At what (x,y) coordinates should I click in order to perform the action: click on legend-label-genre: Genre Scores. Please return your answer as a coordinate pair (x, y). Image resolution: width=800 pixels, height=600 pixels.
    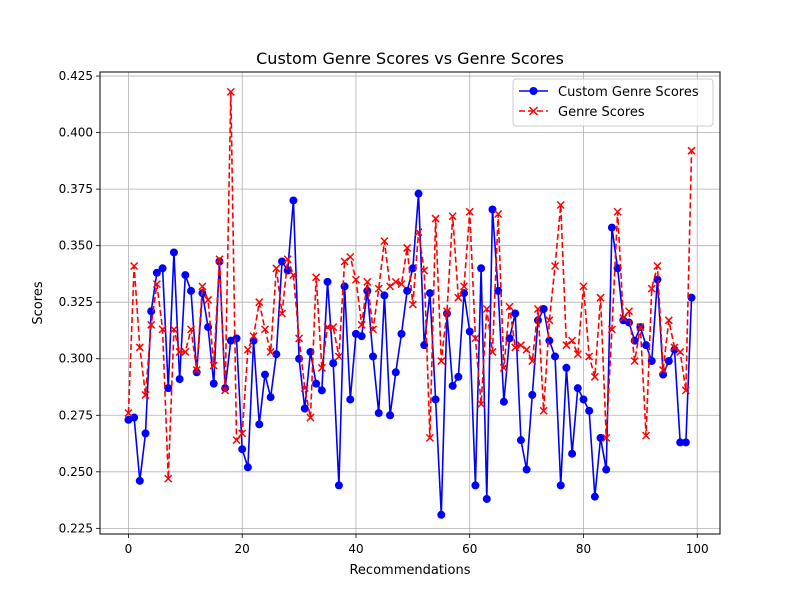
    Looking at the image, I should click on (601, 112).